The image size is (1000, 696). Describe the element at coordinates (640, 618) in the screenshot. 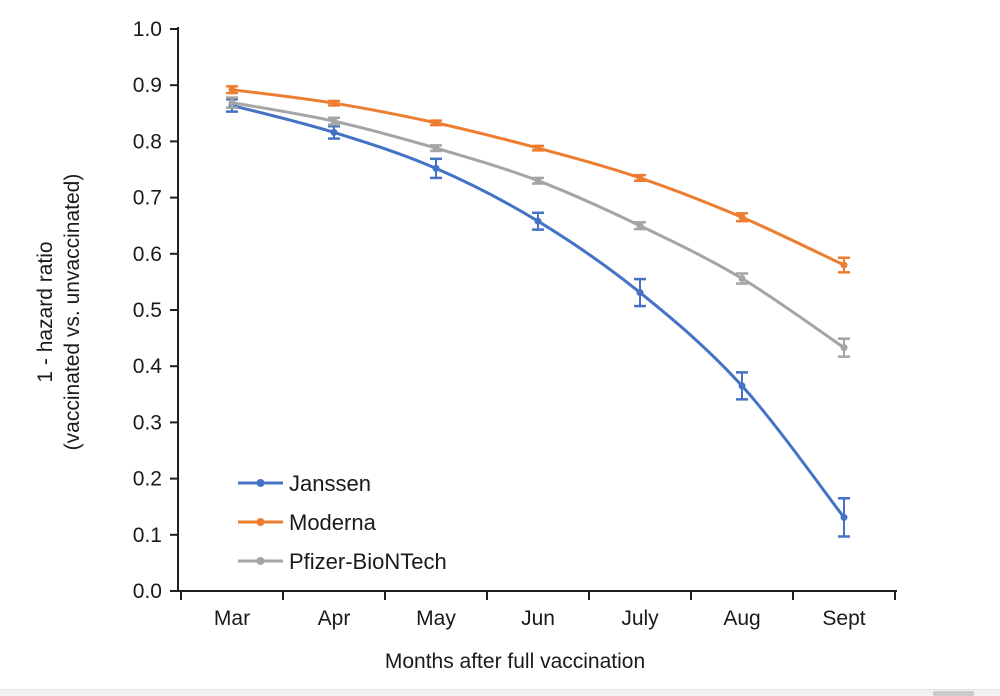

I see `x-tick-label-july: July` at that location.